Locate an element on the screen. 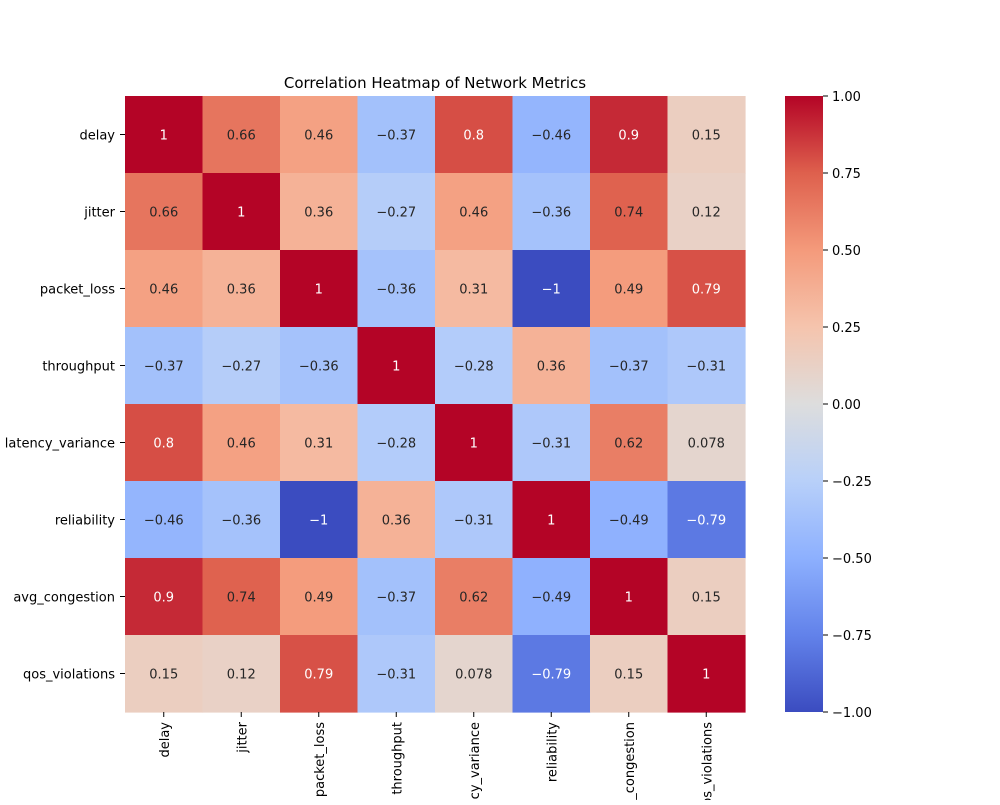 The image size is (1000, 805). chart-title: Correlation Heatmap of Network Metrics is located at coordinates (435, 83).